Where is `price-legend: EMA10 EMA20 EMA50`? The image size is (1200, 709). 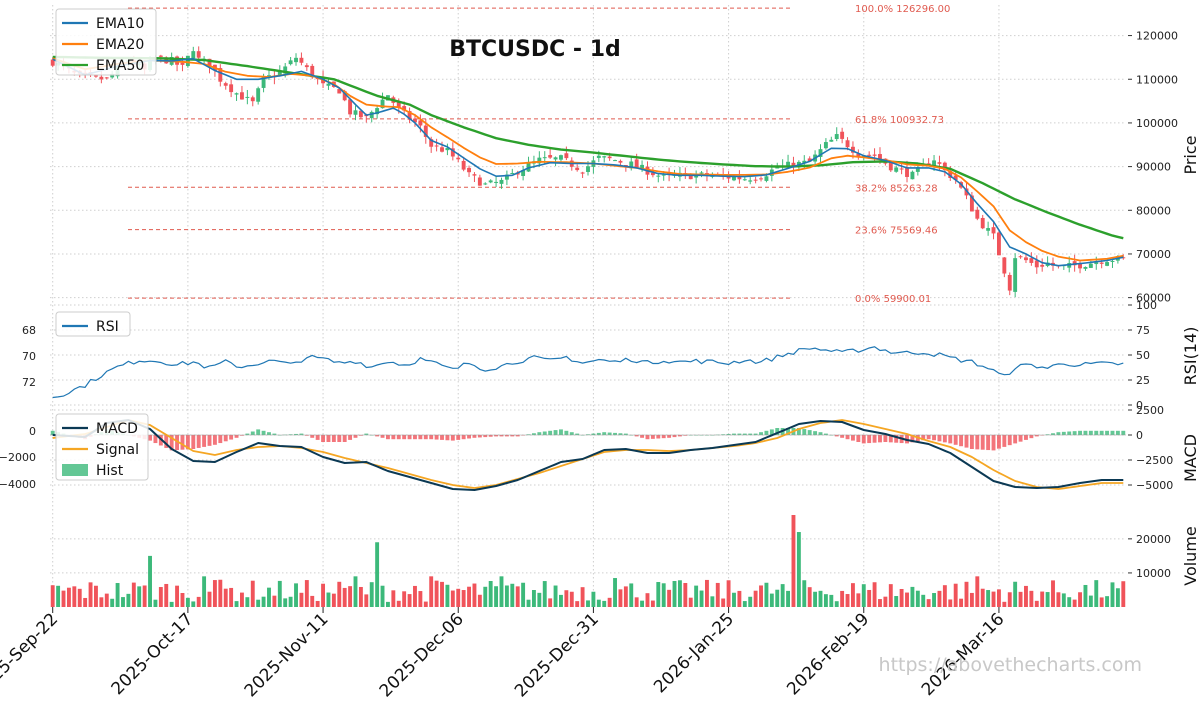
price-legend: EMA10 EMA20 EMA50 is located at coordinates (106, 42).